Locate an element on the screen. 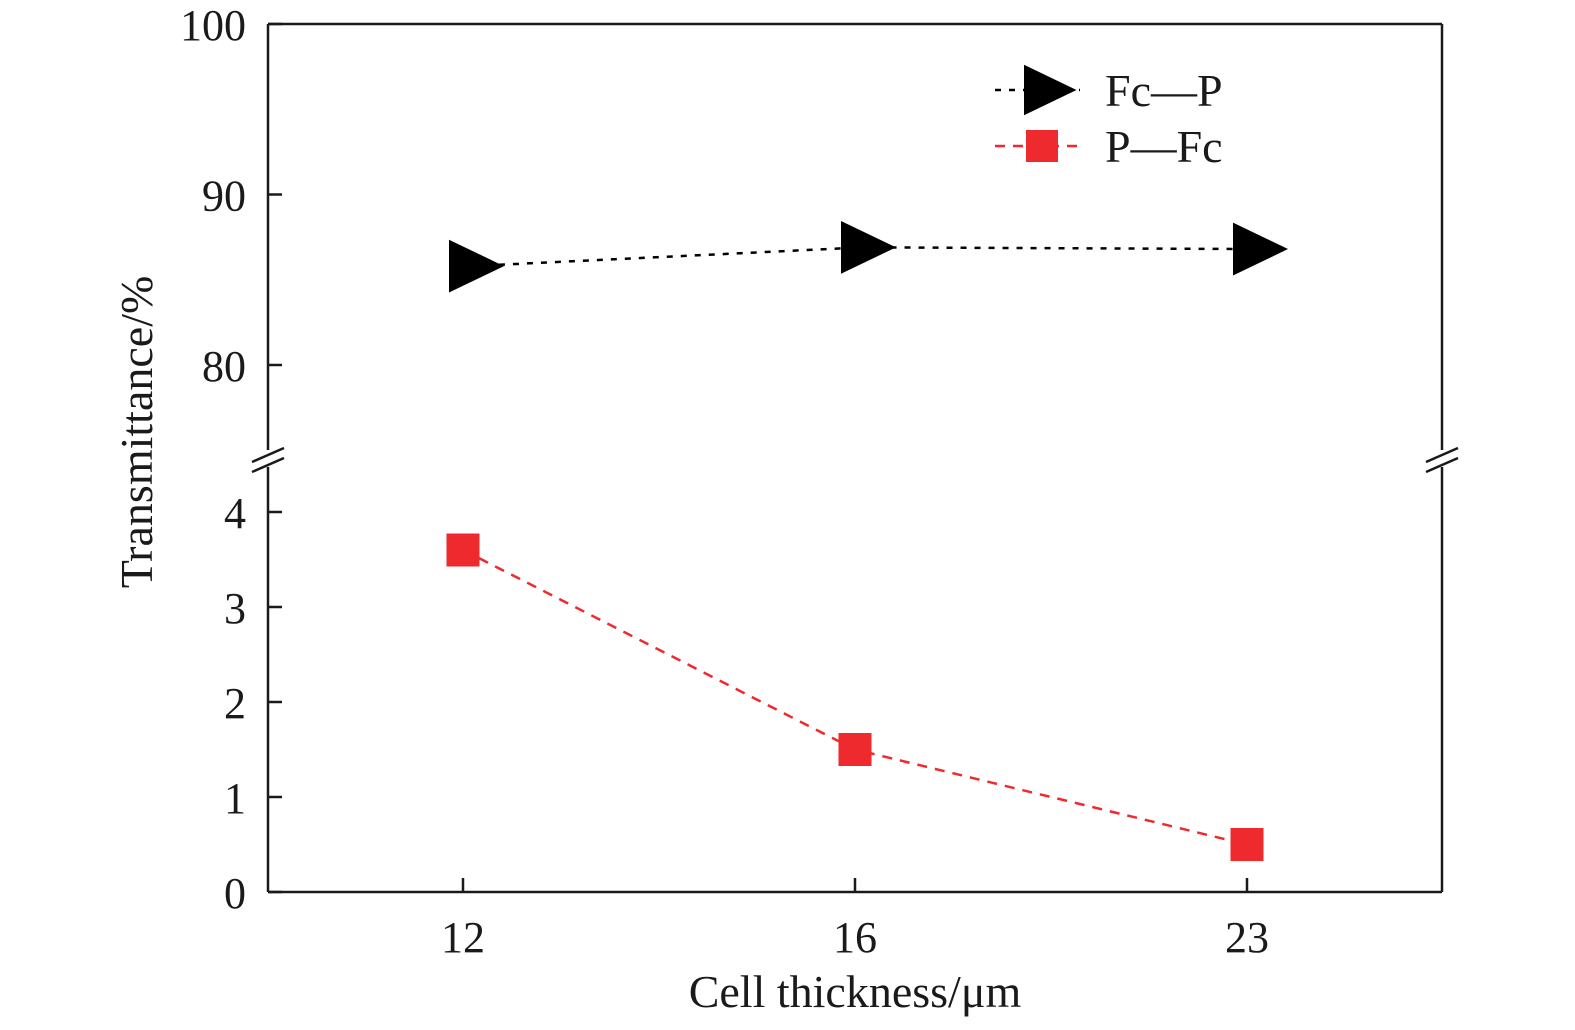  y-tick-label: 2 is located at coordinates (235, 703).